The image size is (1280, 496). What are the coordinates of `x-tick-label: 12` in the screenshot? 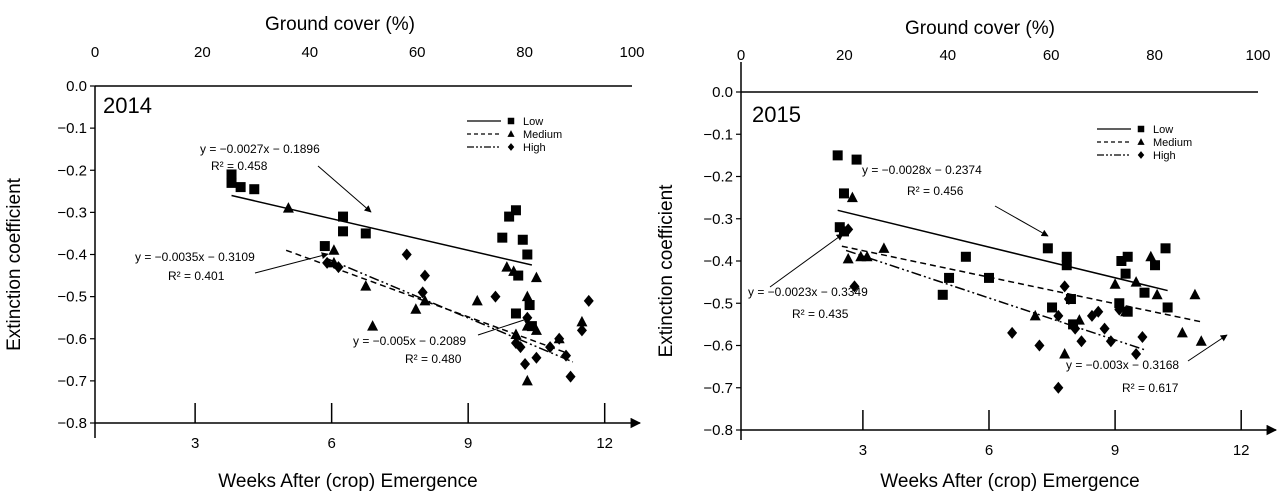 It's located at (604, 443).